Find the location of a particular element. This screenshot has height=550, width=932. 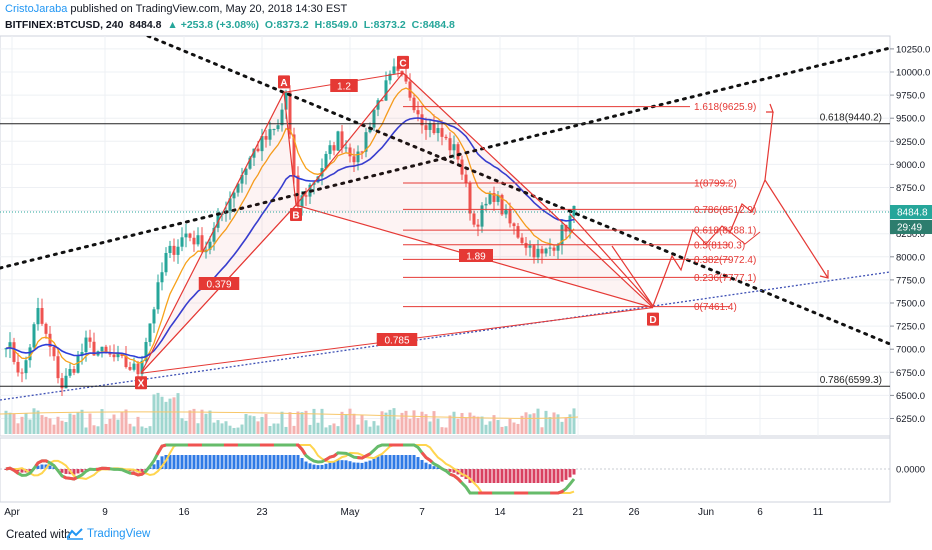

symbol-name: BITFINEX:BTCUSD, 240 is located at coordinates (64, 25).